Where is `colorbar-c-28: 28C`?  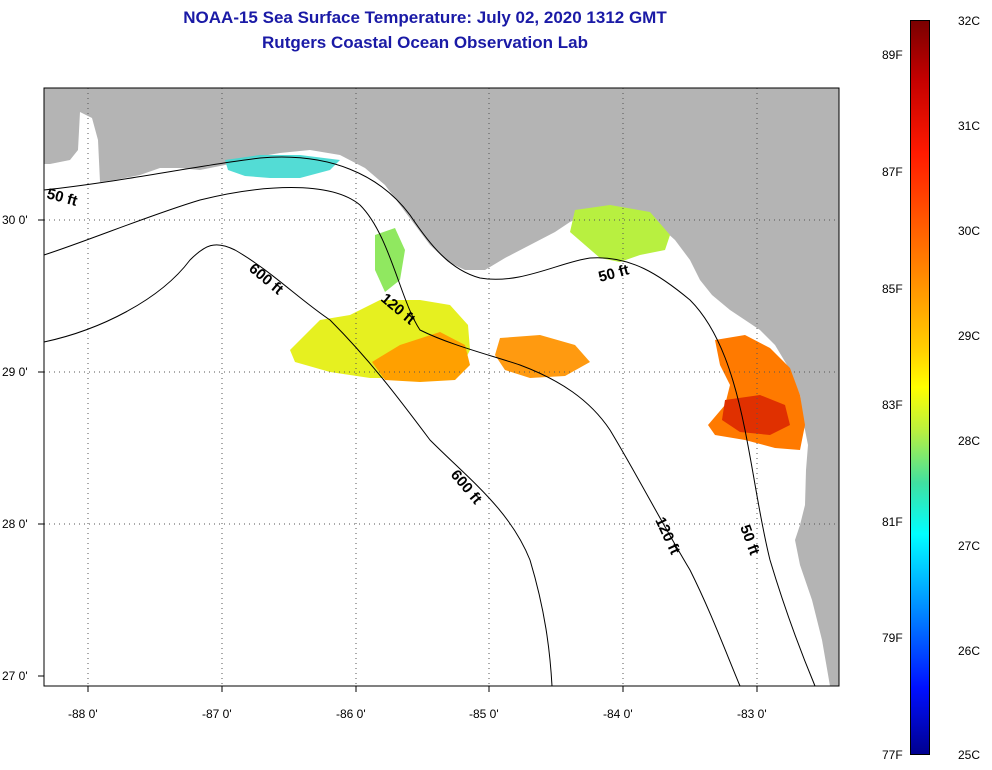
colorbar-c-28: 28C is located at coordinates (969, 441).